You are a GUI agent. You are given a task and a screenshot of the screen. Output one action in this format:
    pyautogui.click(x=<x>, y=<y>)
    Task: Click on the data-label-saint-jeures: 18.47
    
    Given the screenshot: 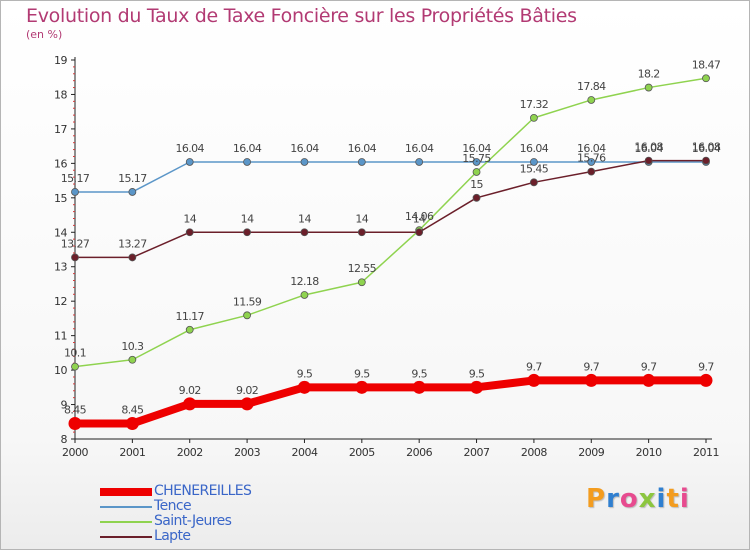 What is the action you would take?
    pyautogui.click(x=706, y=64)
    